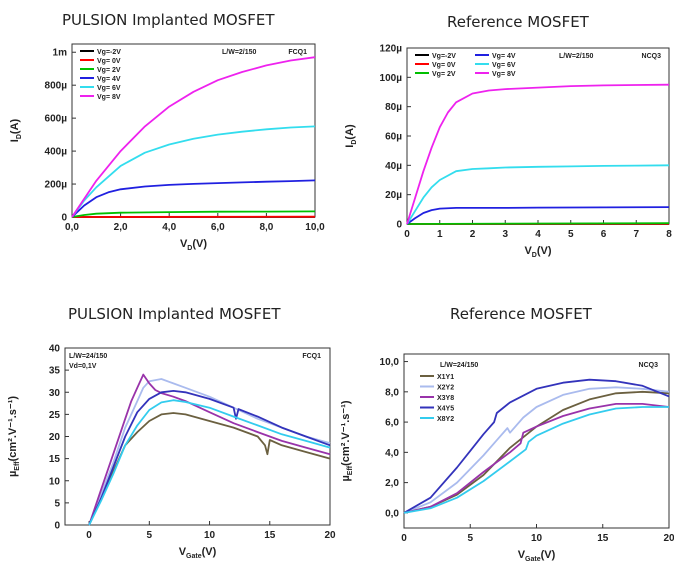 Image resolution: width=674 pixels, height=571 pixels. What do you see at coordinates (393, 195) in the screenshot?
I see `y-tick-label: 20µ` at bounding box center [393, 195].